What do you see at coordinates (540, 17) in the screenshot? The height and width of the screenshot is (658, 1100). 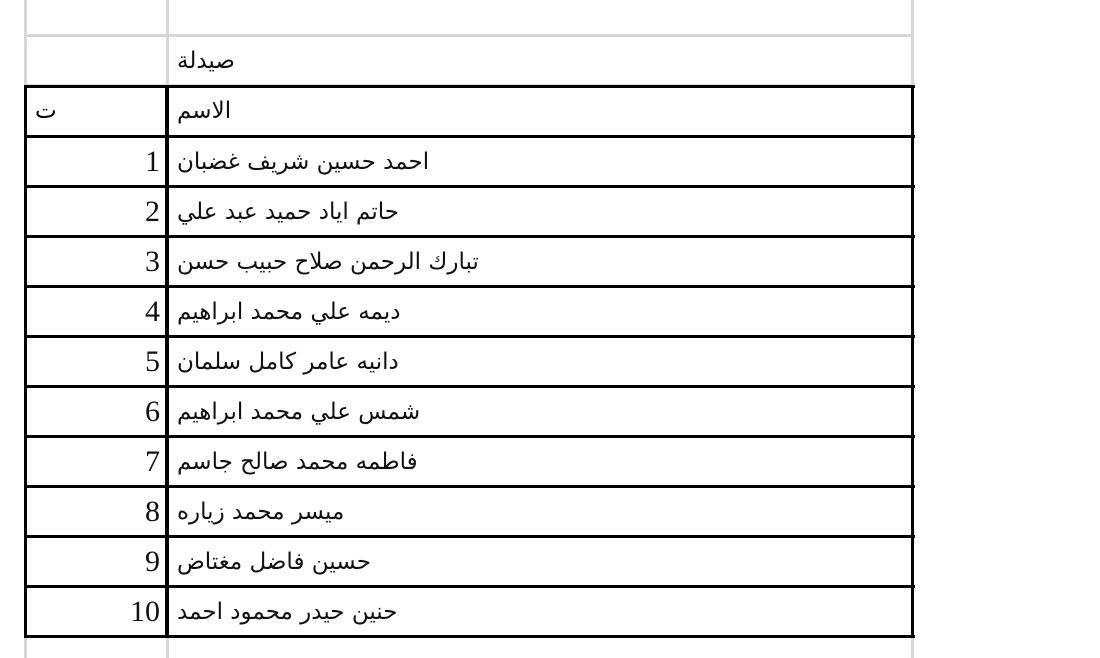 I see `cell-b1` at bounding box center [540, 17].